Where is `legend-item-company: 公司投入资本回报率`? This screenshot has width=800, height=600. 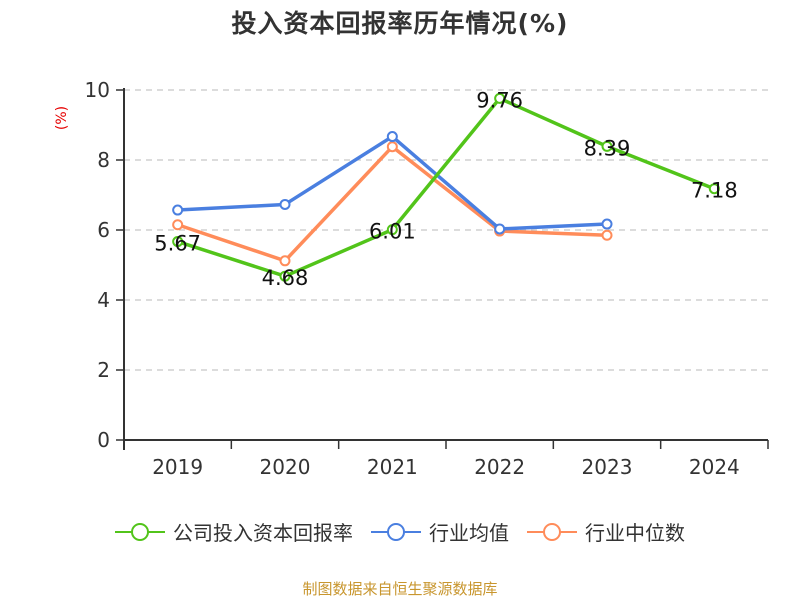
legend-item-company: 公司投入资本回报率 is located at coordinates (234, 531).